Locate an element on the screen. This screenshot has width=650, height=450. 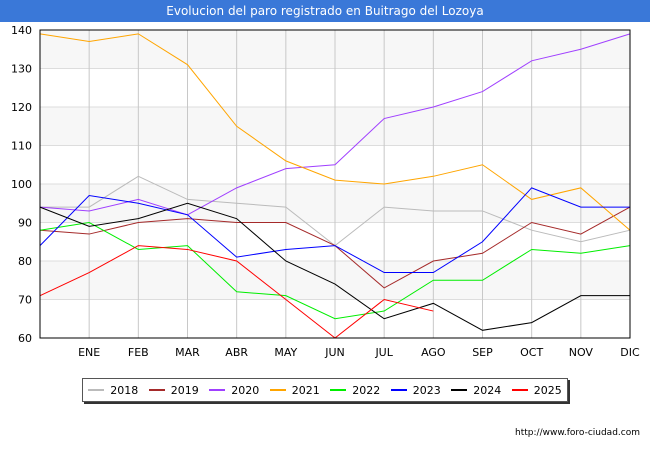
legend-item-2023: 2023 is located at coordinates (415, 390).